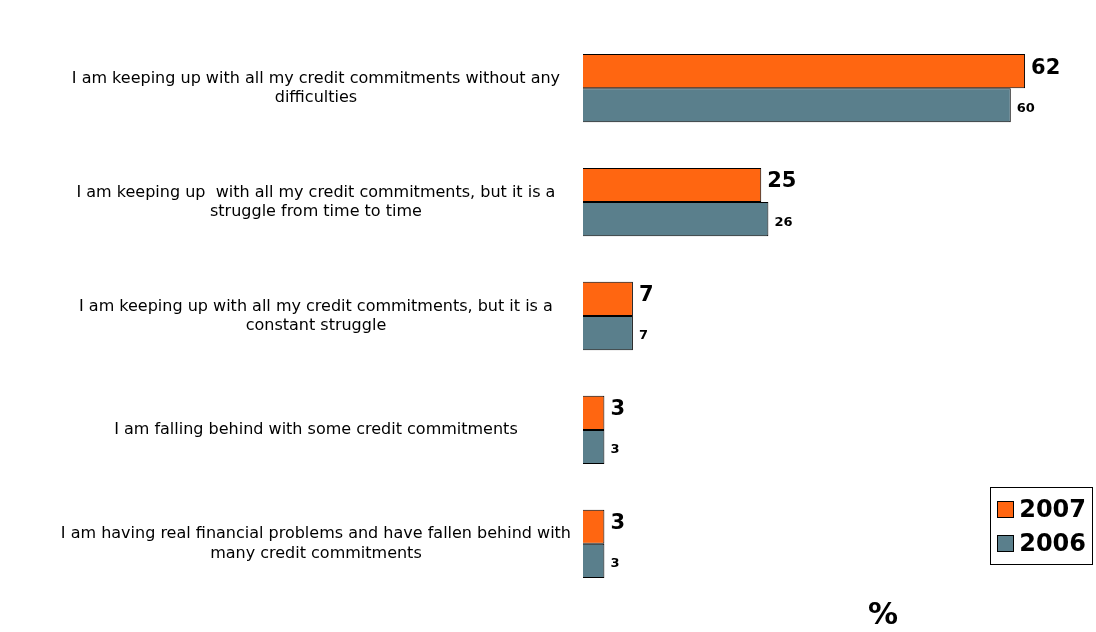 The width and height of the screenshot is (1096, 632). What do you see at coordinates (316, 86) in the screenshot?
I see `y-tick-label: I am keeping up with all my credit commitments without any difficulties` at bounding box center [316, 86].